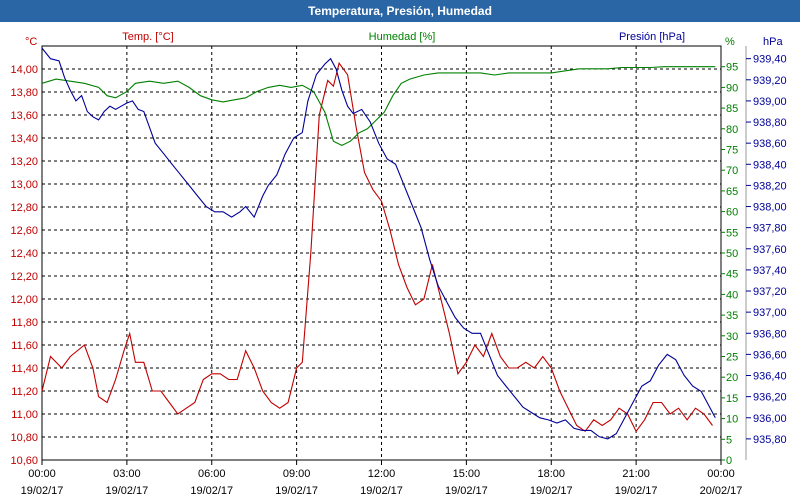 This screenshot has height=500, width=800. I want to click on pres-tick-label: 937,00, so click(770, 313).